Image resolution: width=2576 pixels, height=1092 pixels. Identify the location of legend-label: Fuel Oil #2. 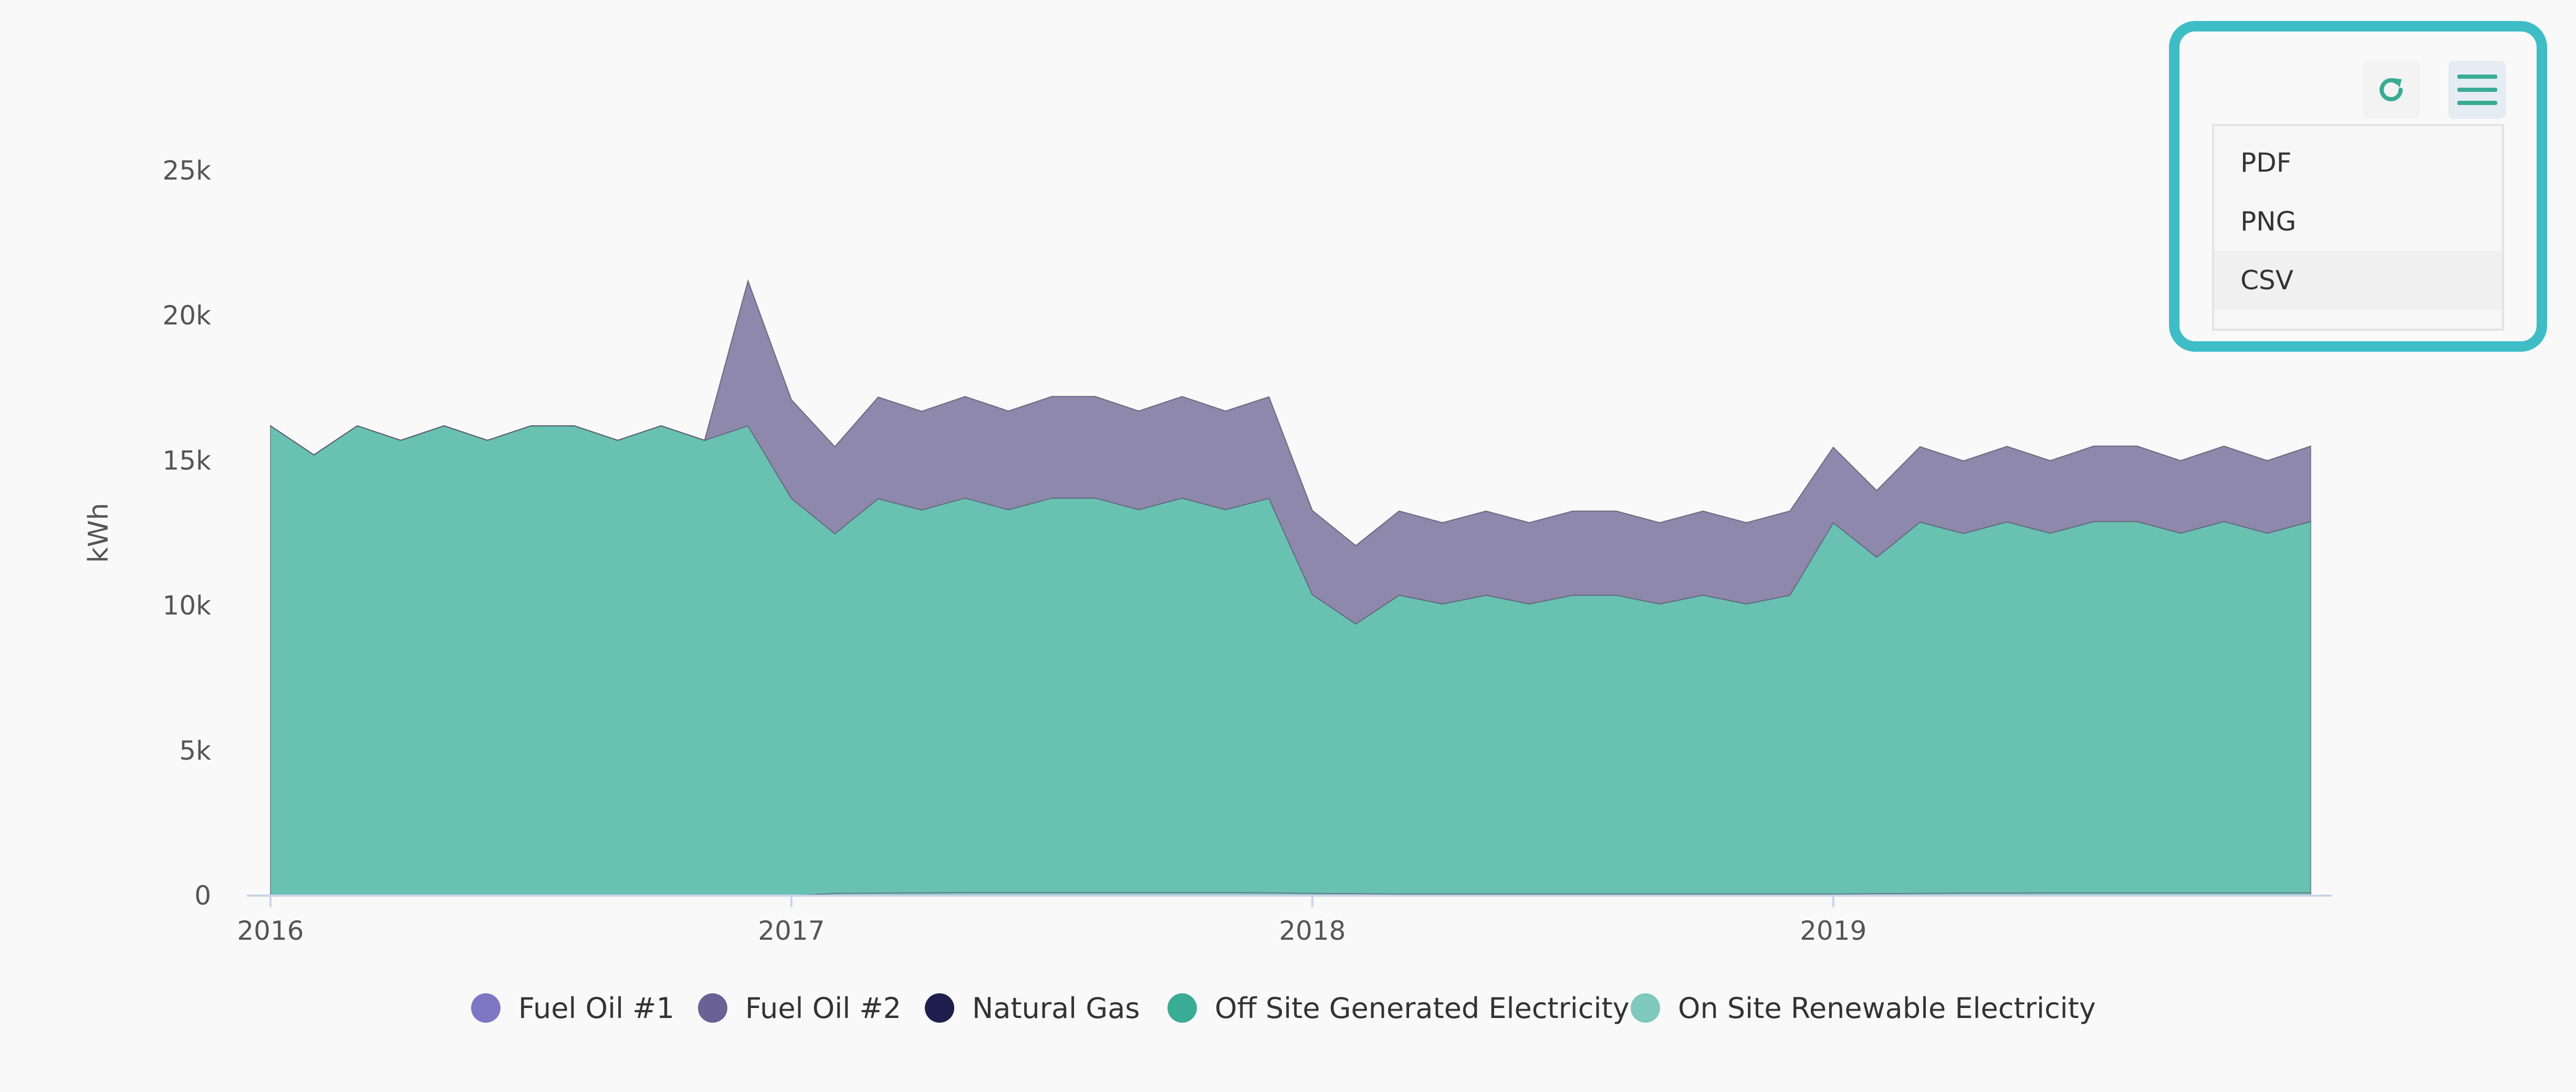
(823, 1008).